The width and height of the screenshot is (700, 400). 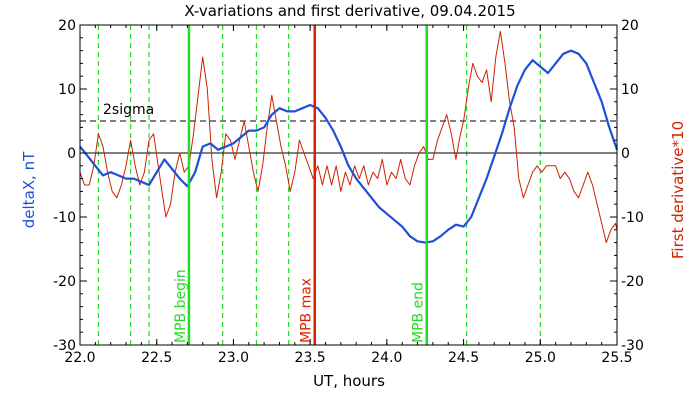 I want to click on marker-label: MPB begin, so click(x=181, y=306).